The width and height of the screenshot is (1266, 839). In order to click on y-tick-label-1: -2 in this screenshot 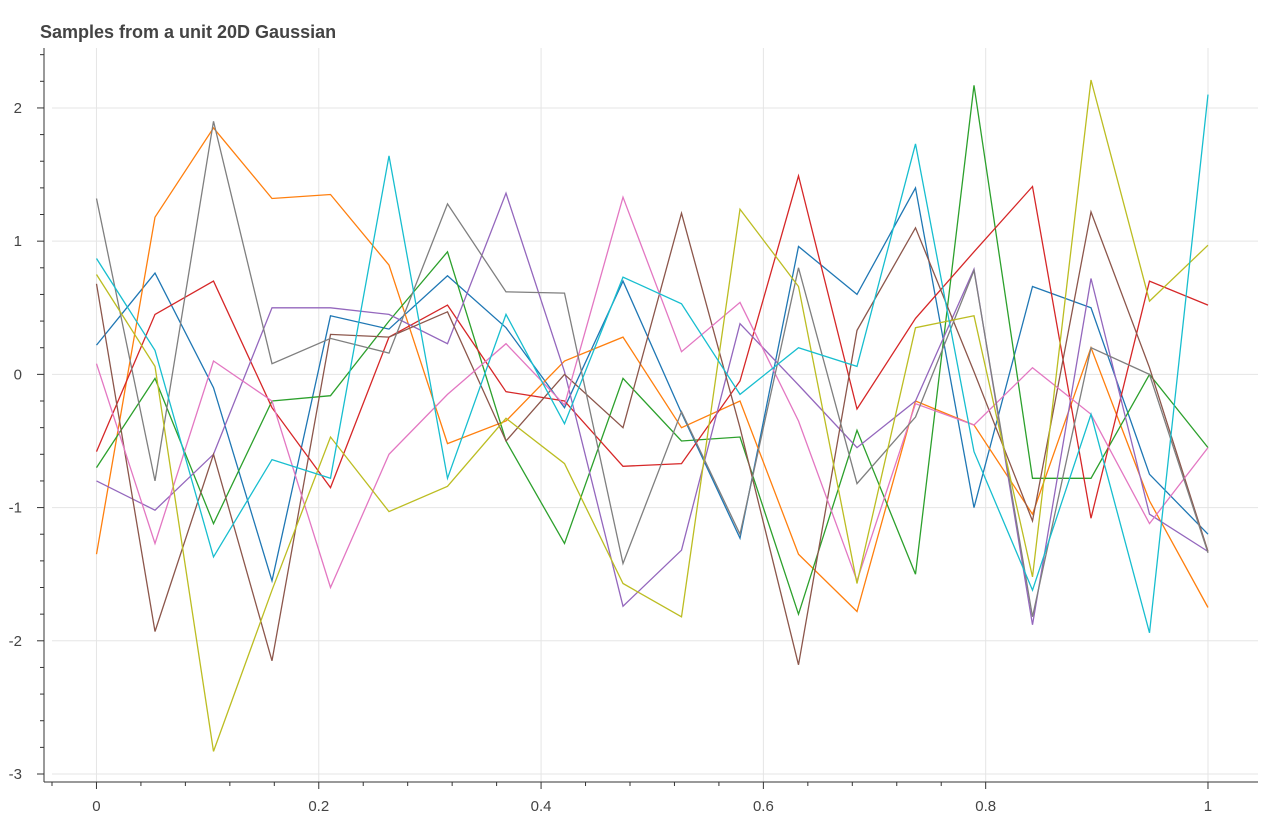, I will do `click(15, 641)`.